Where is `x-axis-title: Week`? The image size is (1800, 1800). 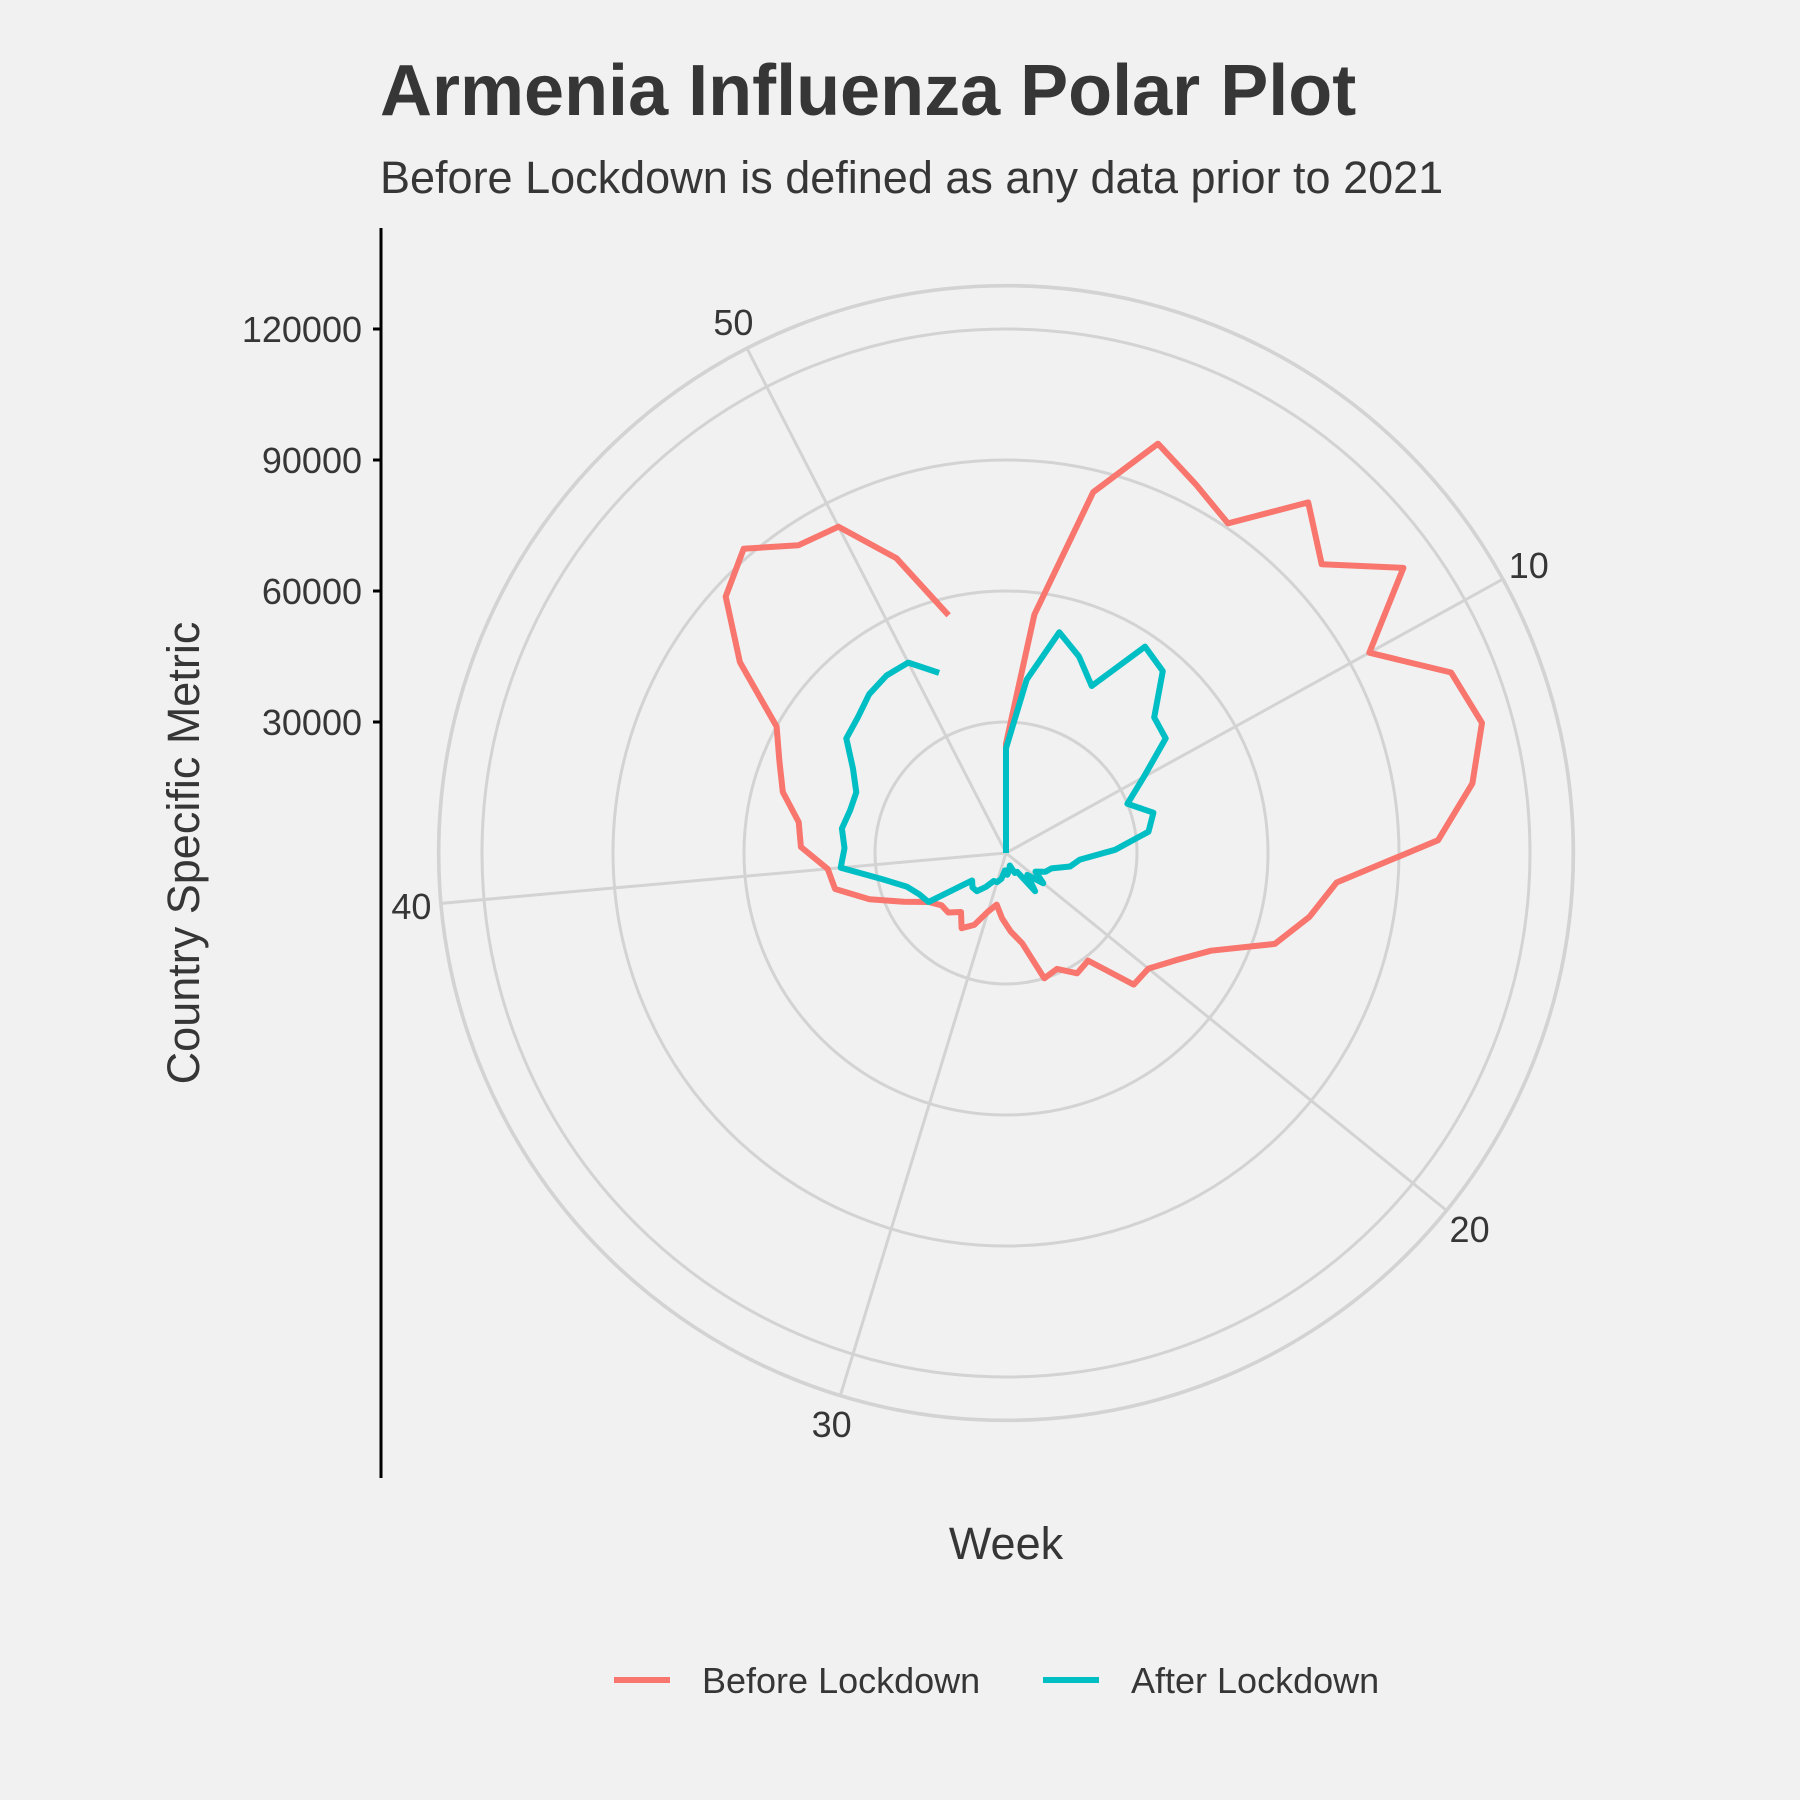 x-axis-title: Week is located at coordinates (1006, 1543).